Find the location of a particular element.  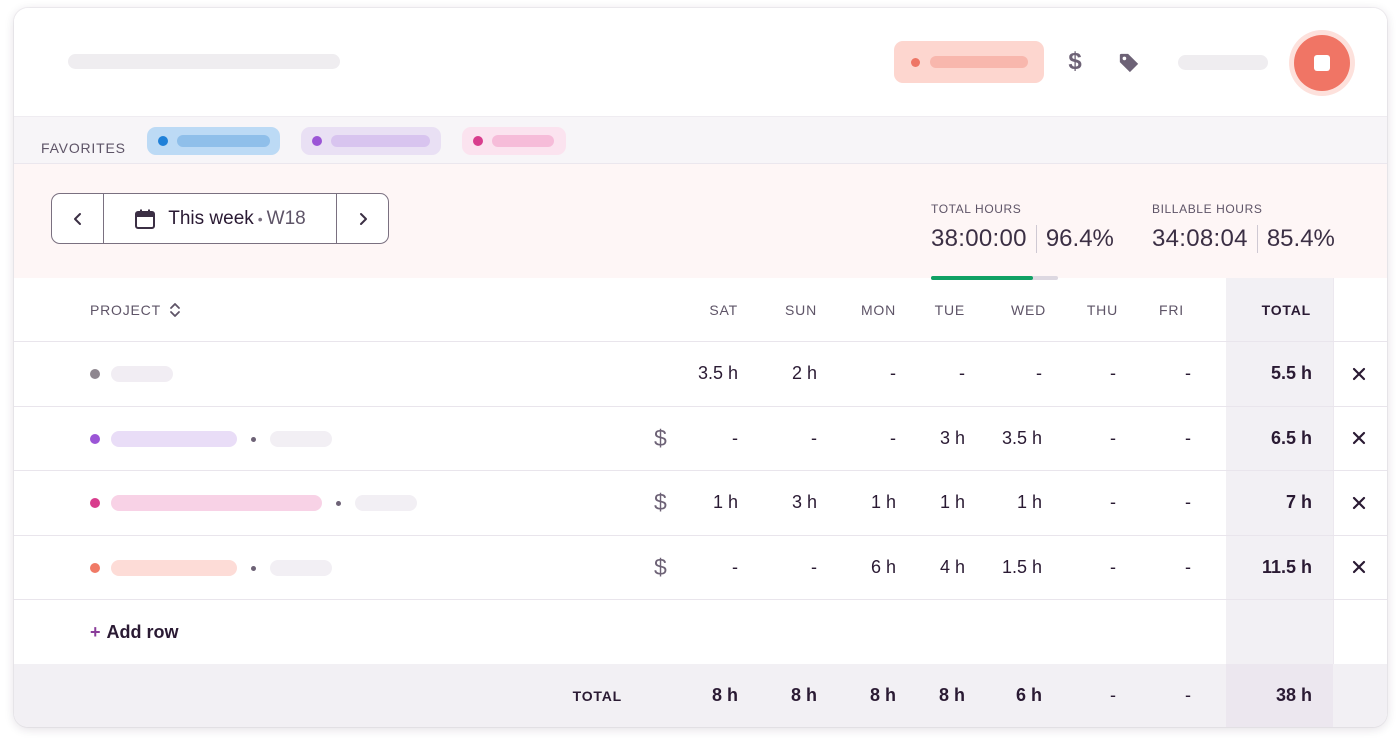

hours-cell-sat: 3.5 h is located at coordinates (717, 373).